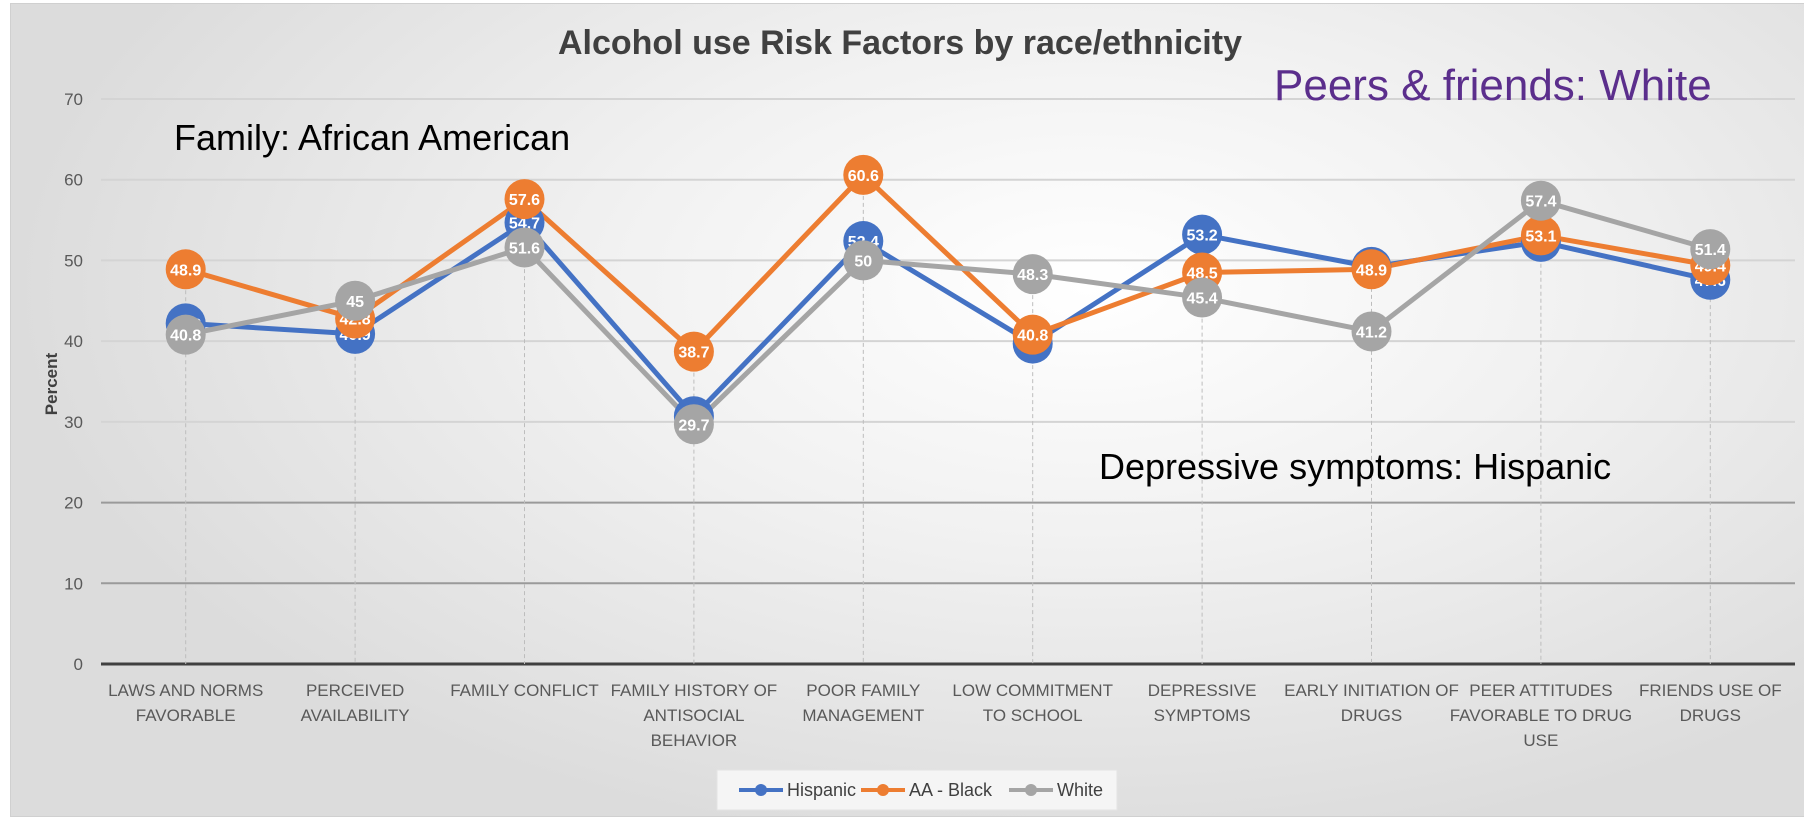 Image resolution: width=1804 pixels, height=821 pixels. What do you see at coordinates (78, 664) in the screenshot?
I see `y-tick-label: 0` at bounding box center [78, 664].